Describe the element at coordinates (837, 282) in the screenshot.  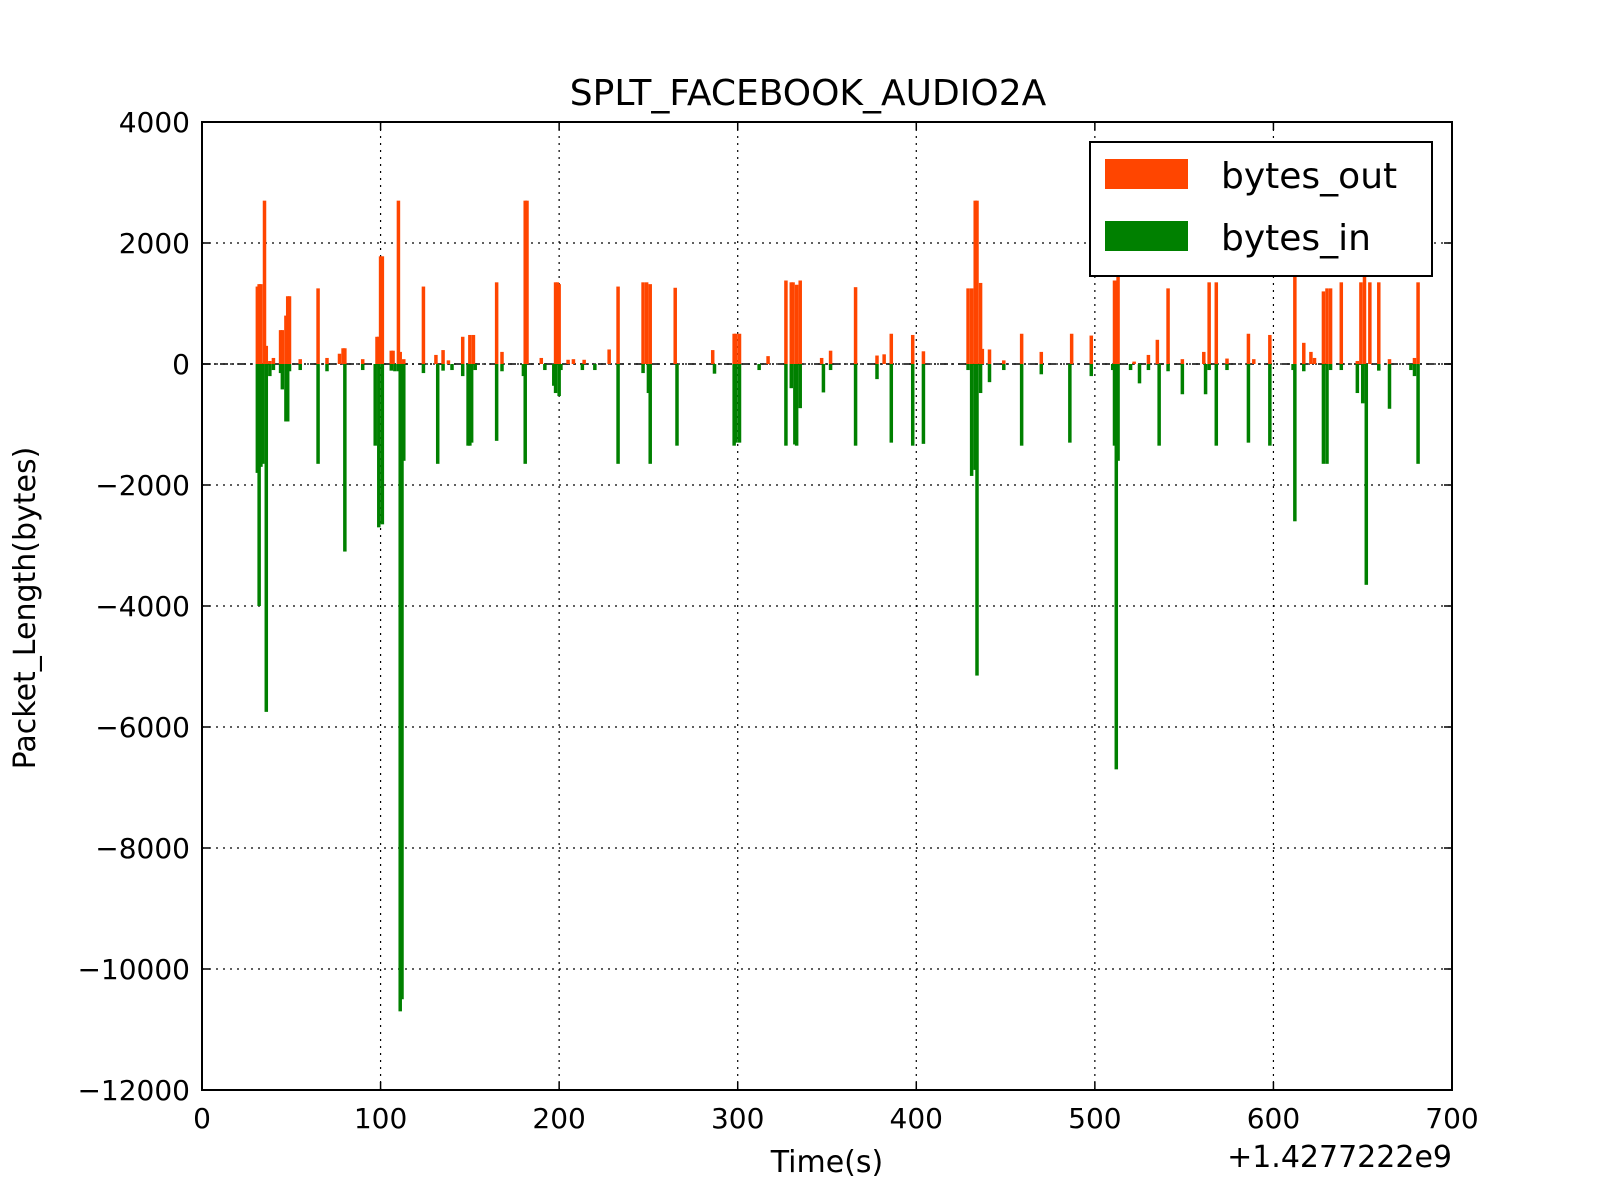
I see `series-bytes_out` at that location.